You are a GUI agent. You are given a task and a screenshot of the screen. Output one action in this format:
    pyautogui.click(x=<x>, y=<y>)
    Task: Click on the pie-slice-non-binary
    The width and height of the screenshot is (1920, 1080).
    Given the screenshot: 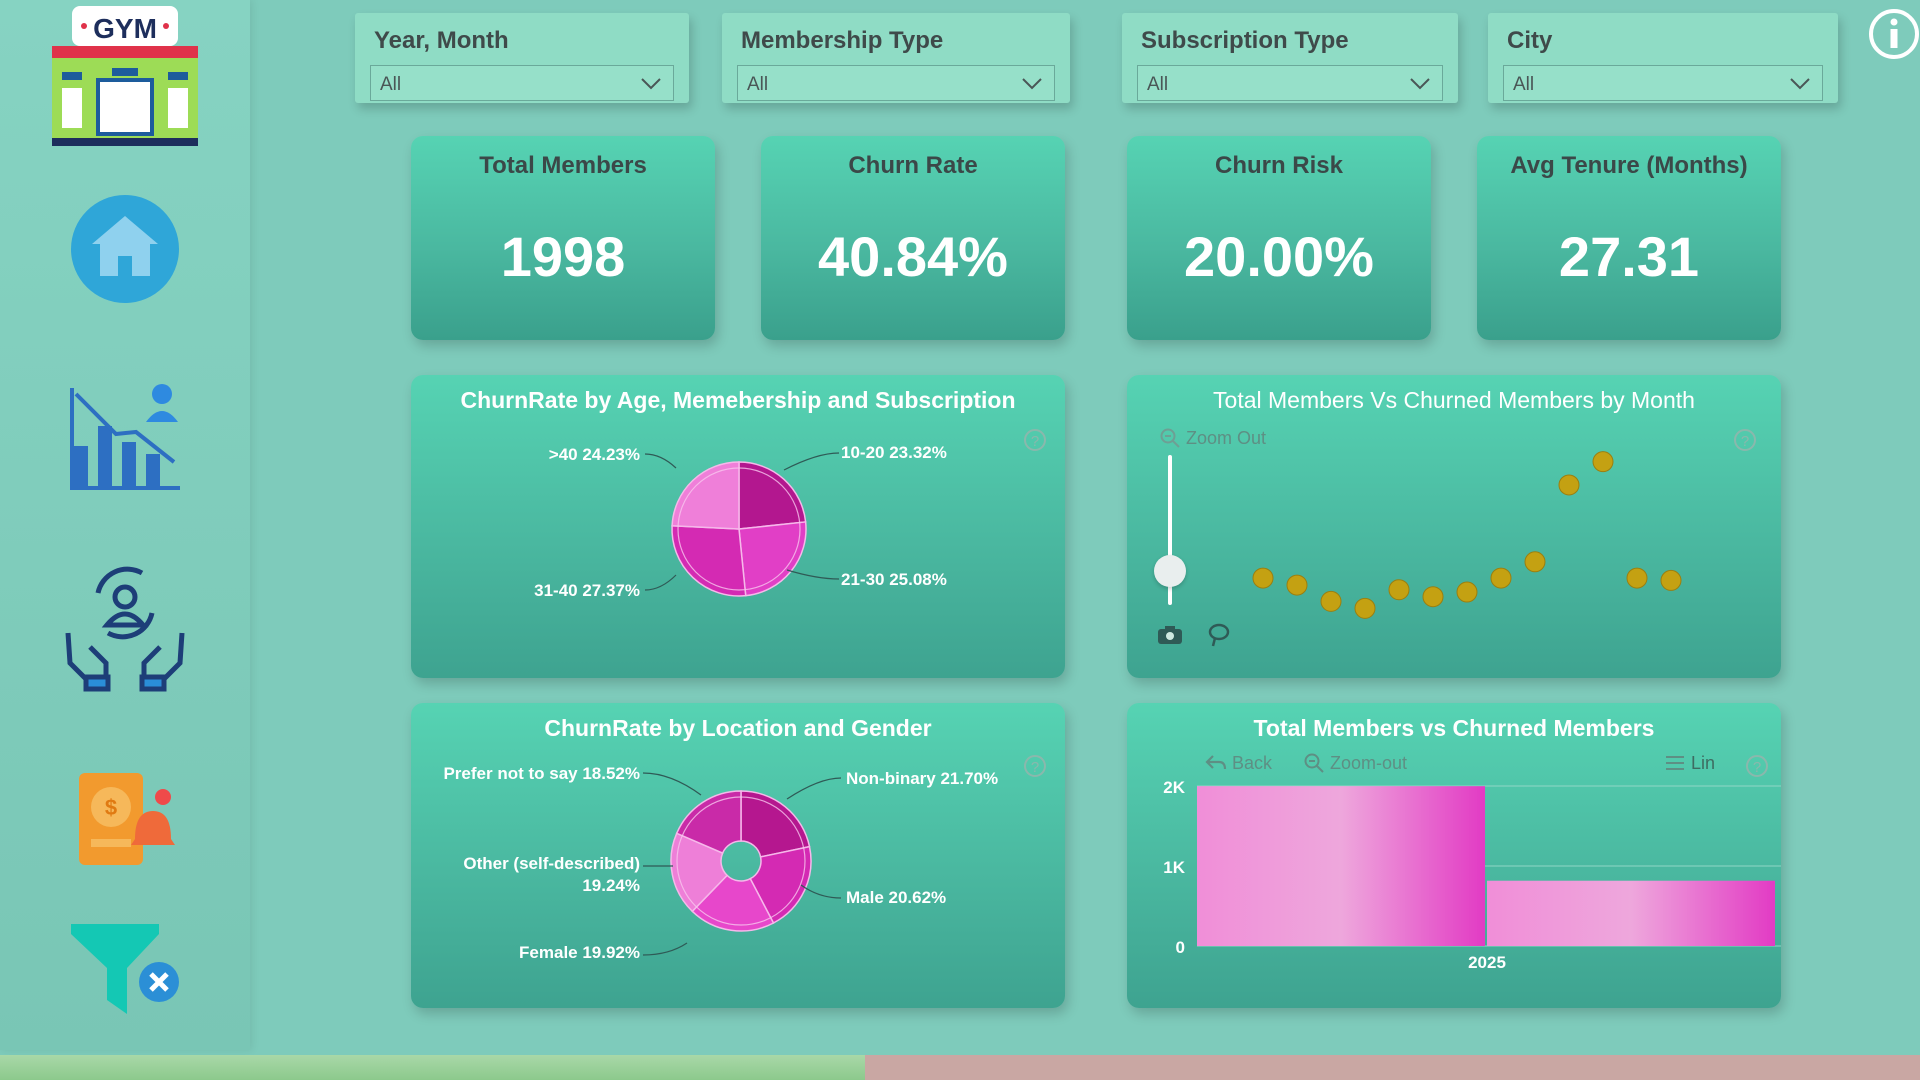 What is the action you would take?
    pyautogui.click(x=775, y=824)
    